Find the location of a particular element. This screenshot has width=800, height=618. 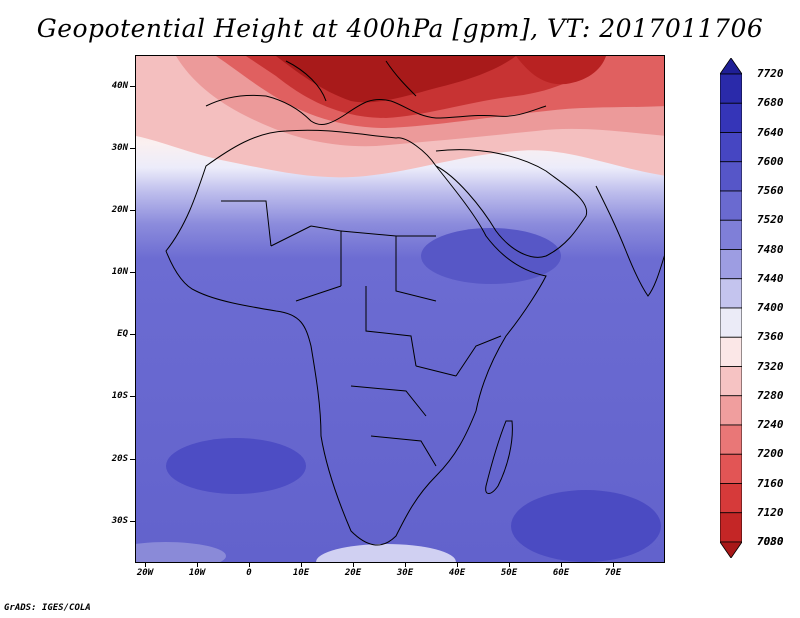

colorbar-label: 7280 is located at coordinates (770, 395).